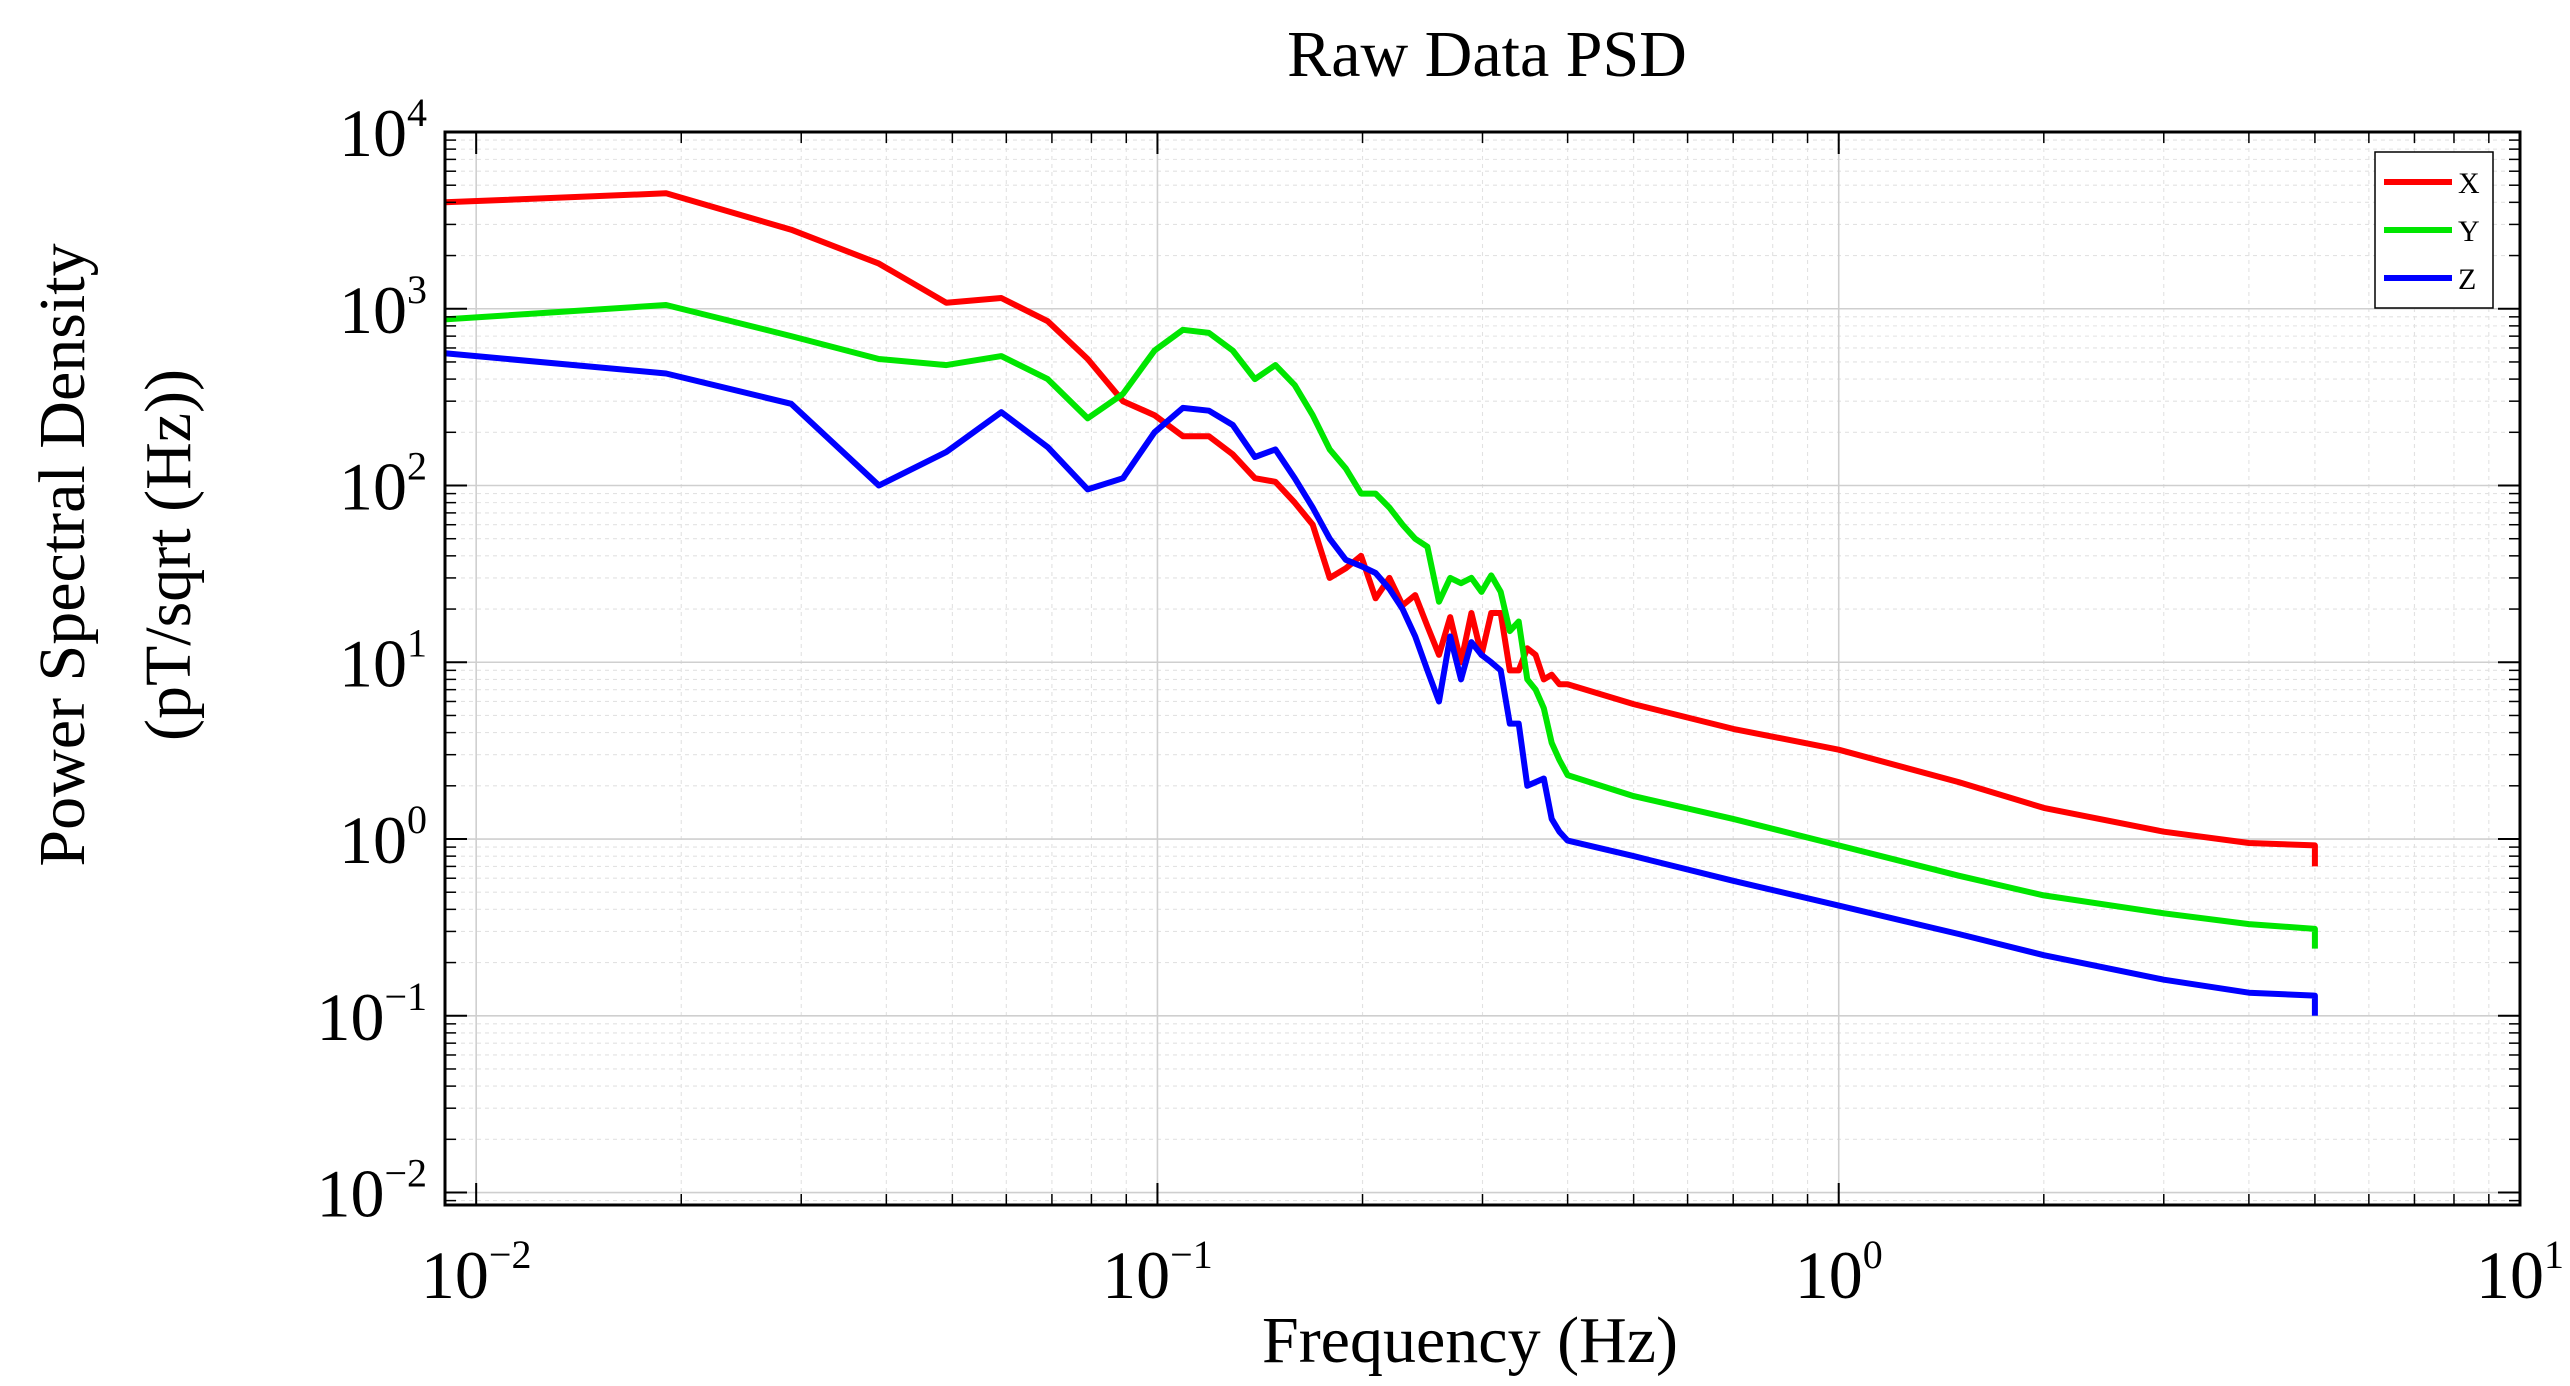 This screenshot has height=1386, width=2570. Describe the element at coordinates (2467, 279) in the screenshot. I see `legend-label-z: Z` at that location.